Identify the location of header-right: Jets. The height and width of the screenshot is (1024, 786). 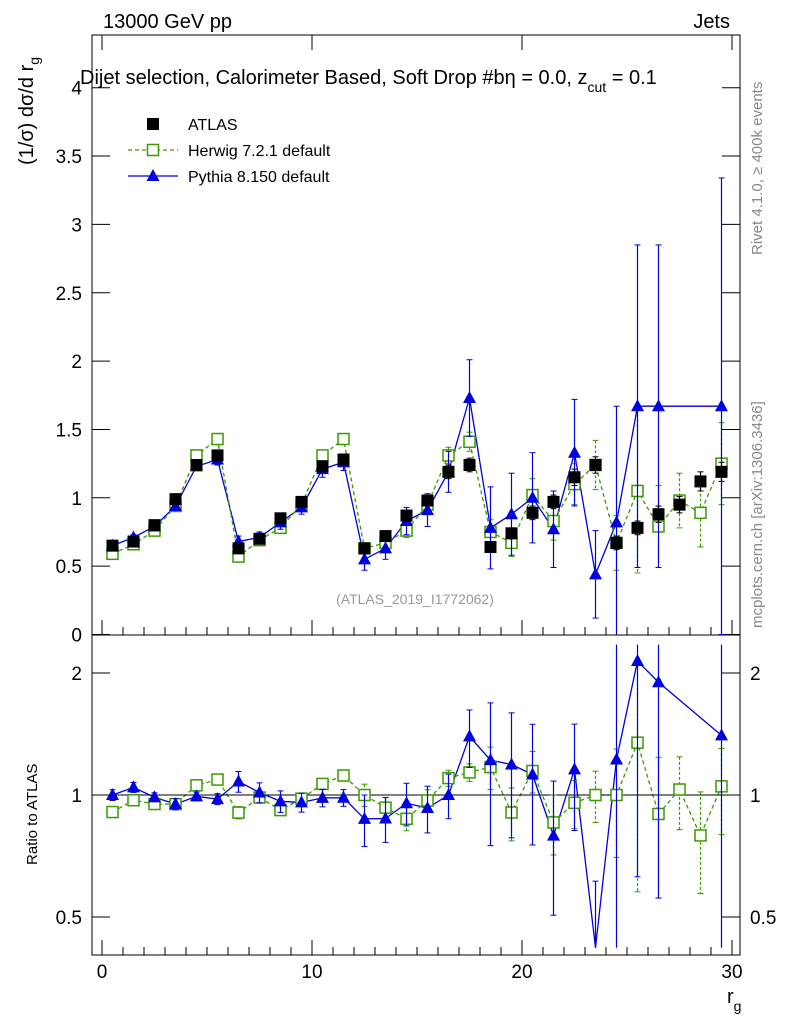
(711, 22).